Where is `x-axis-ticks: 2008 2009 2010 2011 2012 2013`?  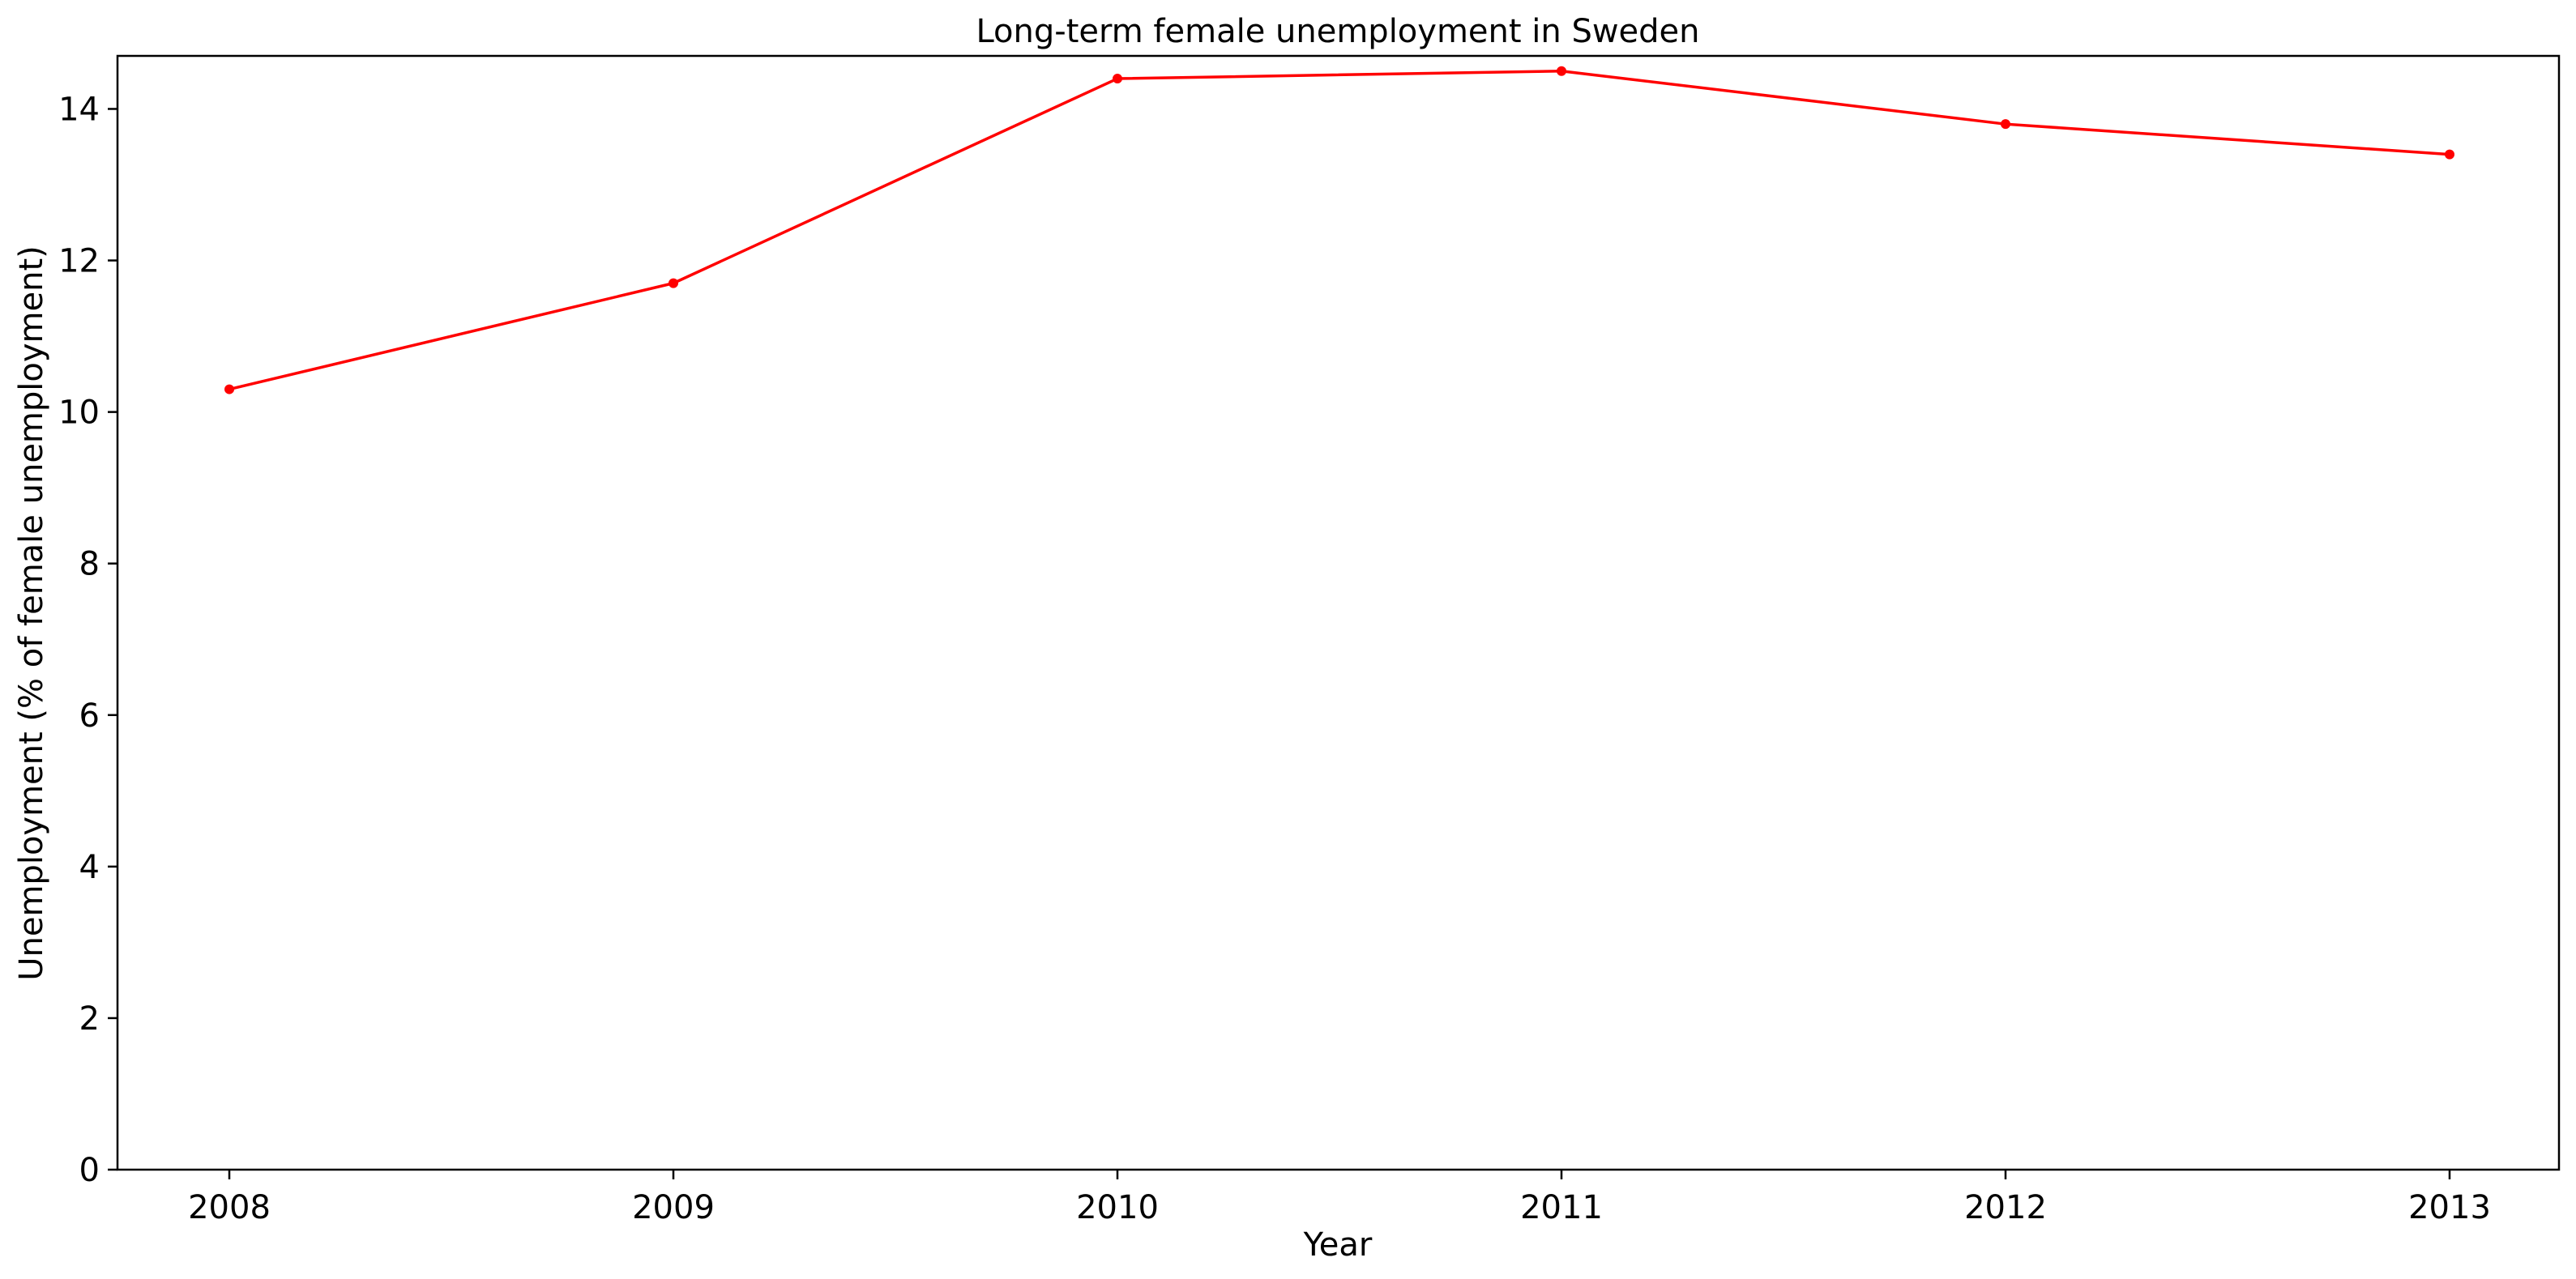 x-axis-ticks: 2008 2009 2010 2011 2012 2013 is located at coordinates (1339, 1198).